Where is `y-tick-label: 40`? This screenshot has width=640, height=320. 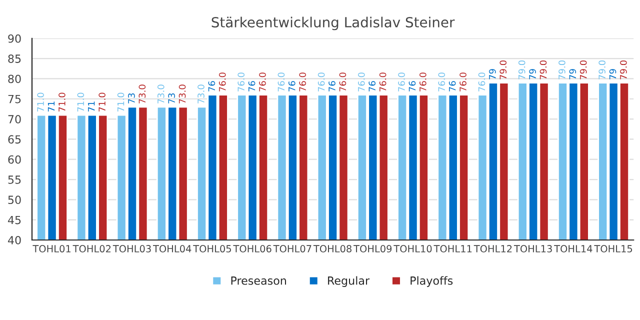 y-tick-label: 40 is located at coordinates (14, 240).